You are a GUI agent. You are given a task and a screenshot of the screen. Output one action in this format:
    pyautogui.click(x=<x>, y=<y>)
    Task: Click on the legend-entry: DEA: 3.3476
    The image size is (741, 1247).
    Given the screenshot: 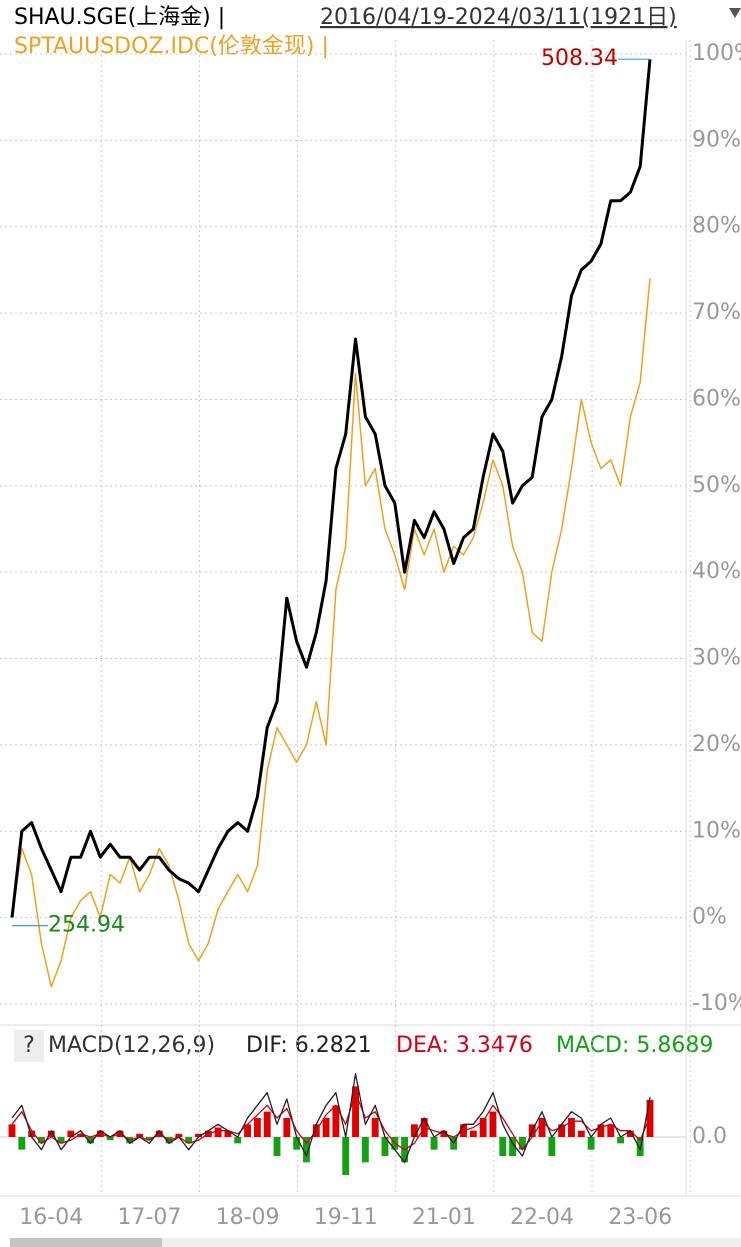 What is the action you would take?
    pyautogui.click(x=464, y=1045)
    